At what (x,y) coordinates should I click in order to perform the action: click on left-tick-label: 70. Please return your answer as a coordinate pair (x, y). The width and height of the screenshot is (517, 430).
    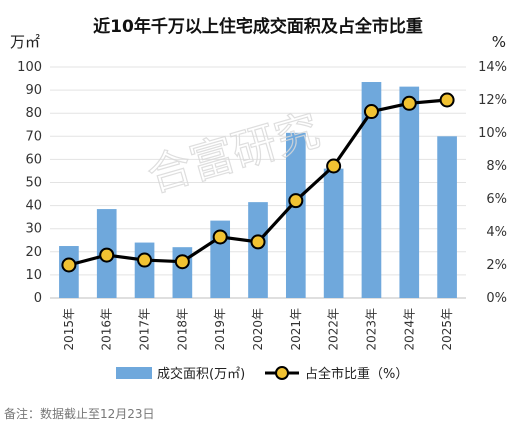
    Looking at the image, I should click on (33, 136).